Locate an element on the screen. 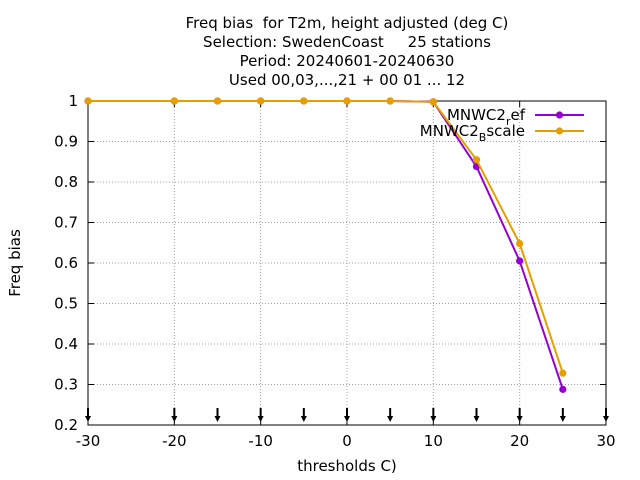 This screenshot has width=640, height=480. count-markers is located at coordinates (347, 415).